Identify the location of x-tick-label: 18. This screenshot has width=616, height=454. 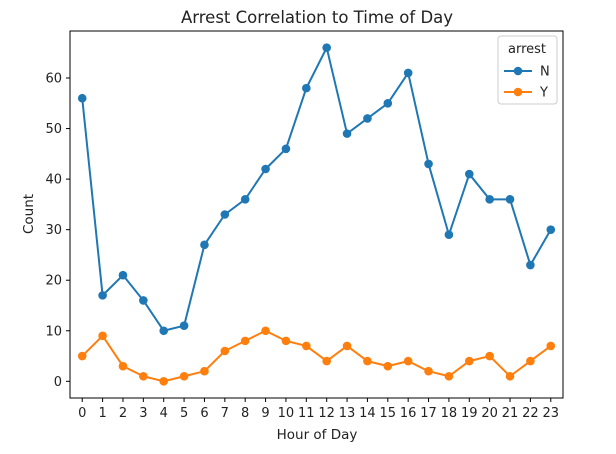
(449, 413).